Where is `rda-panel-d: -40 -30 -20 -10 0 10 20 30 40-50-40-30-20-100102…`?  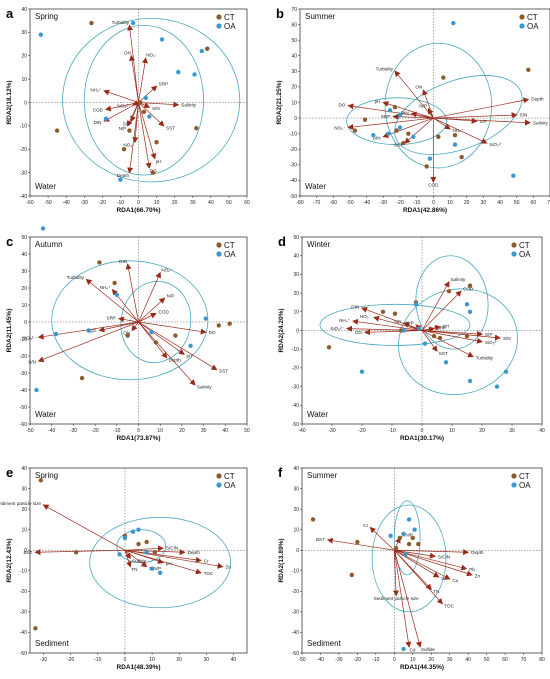 rda-panel-d: -40 -30 -20 -10 0 10 20 30 40-50-40-30-20-100102… is located at coordinates (411, 338).